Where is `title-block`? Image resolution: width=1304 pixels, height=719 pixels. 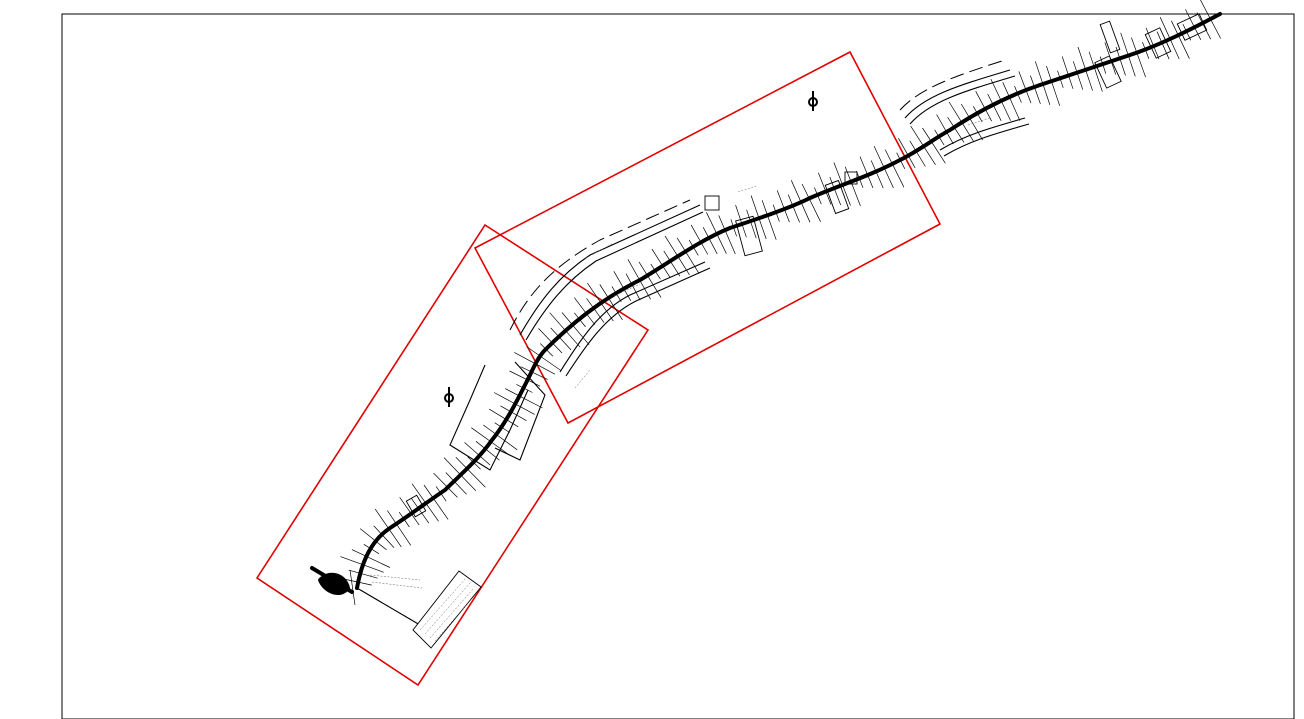 title-block is located at coordinates (447, 609).